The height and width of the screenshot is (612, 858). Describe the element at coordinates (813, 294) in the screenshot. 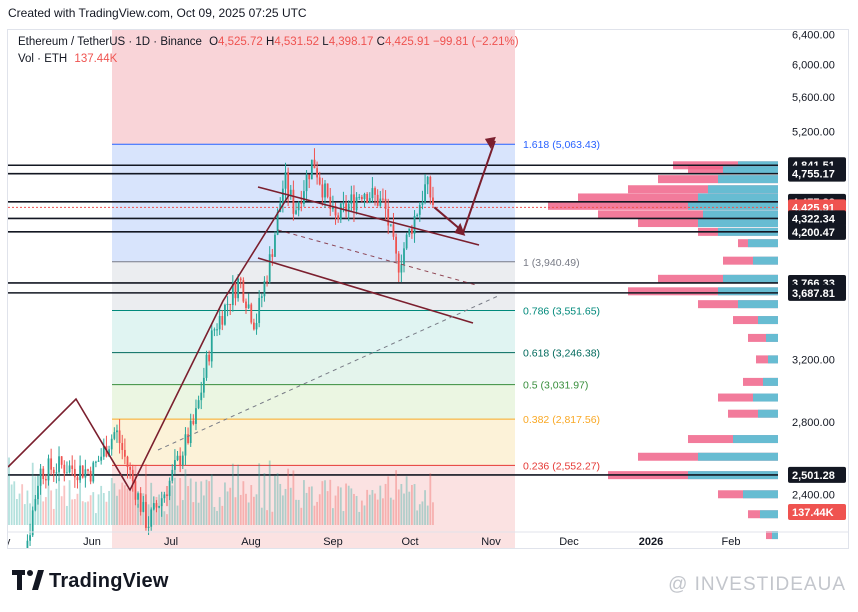

I see `price-badge-label-7: 3,687.81` at that location.